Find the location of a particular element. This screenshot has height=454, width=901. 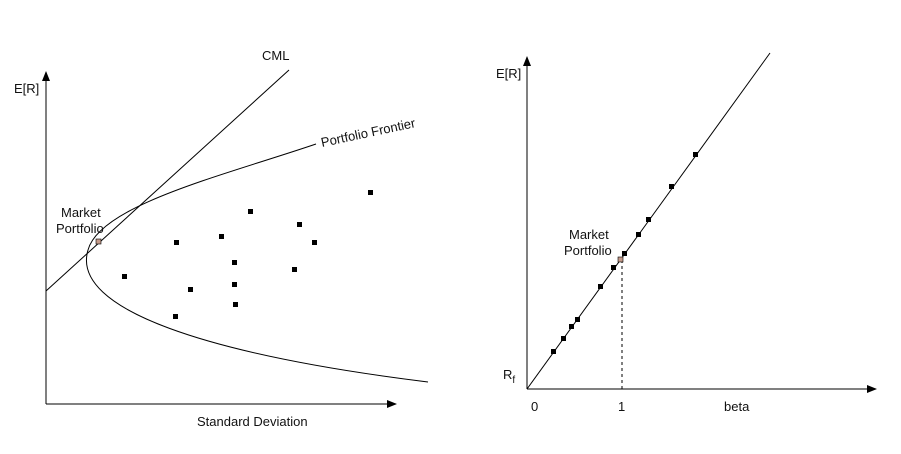

left-x-axis-label: Standard Deviation is located at coordinates (252, 421).